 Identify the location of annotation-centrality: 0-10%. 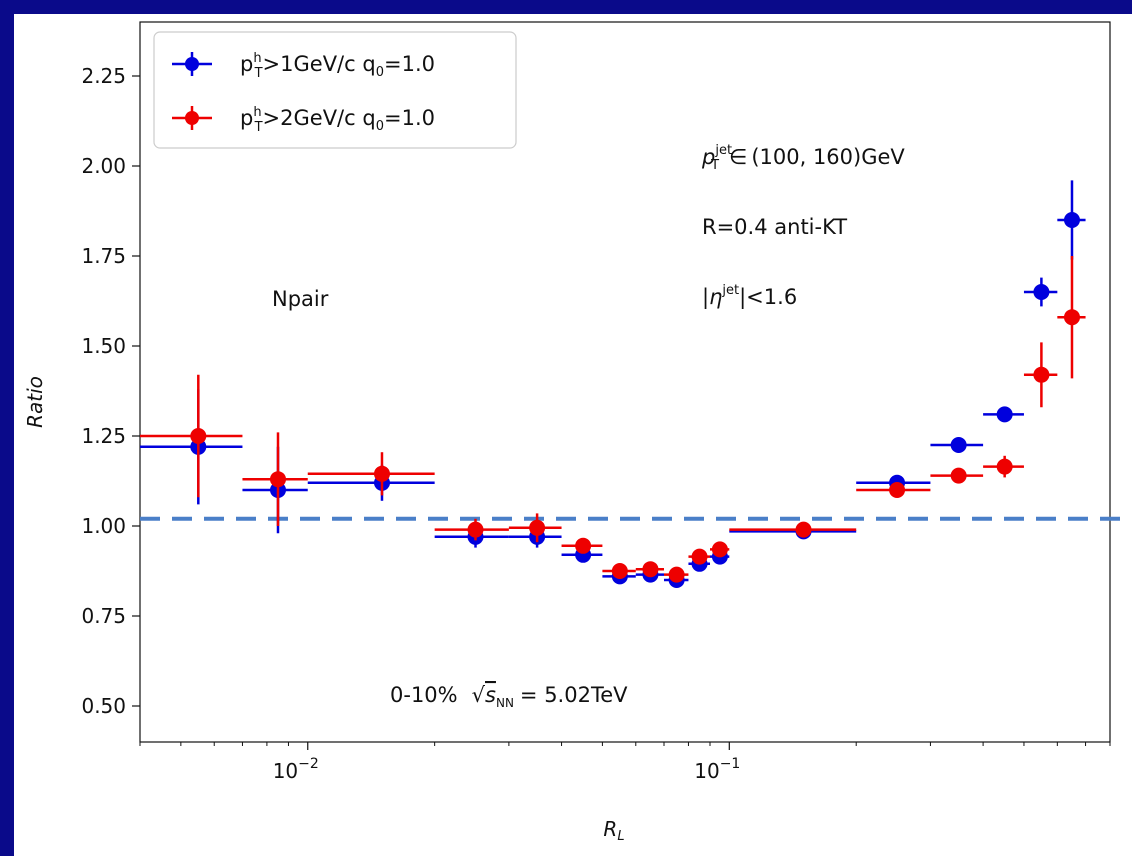
(424, 695).